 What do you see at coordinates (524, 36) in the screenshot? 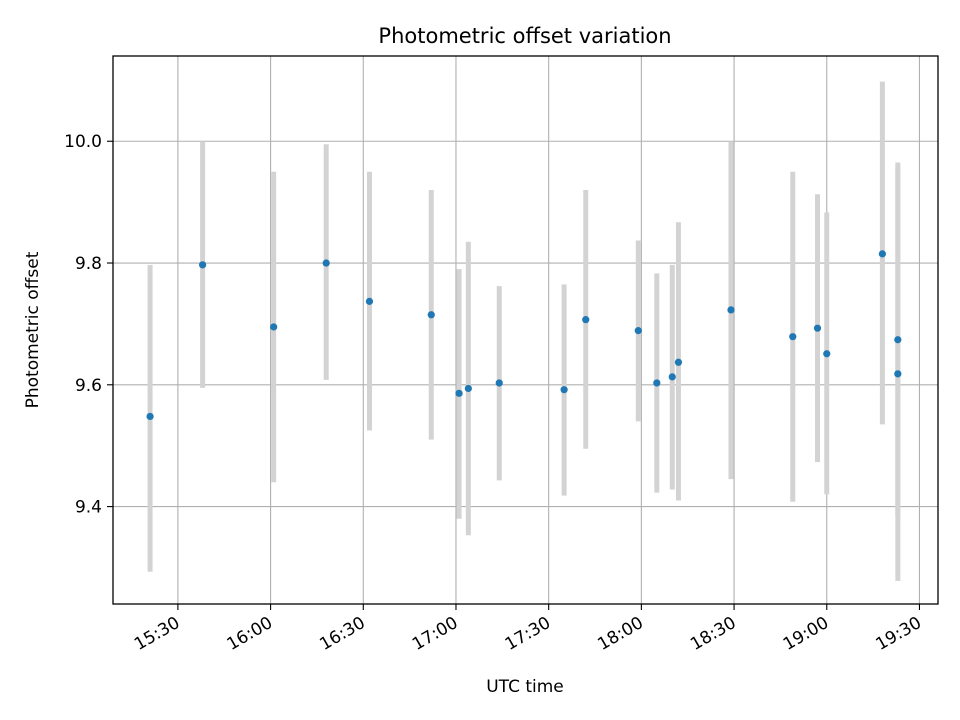
I see `chart-title: Photometric offset variation` at bounding box center [524, 36].